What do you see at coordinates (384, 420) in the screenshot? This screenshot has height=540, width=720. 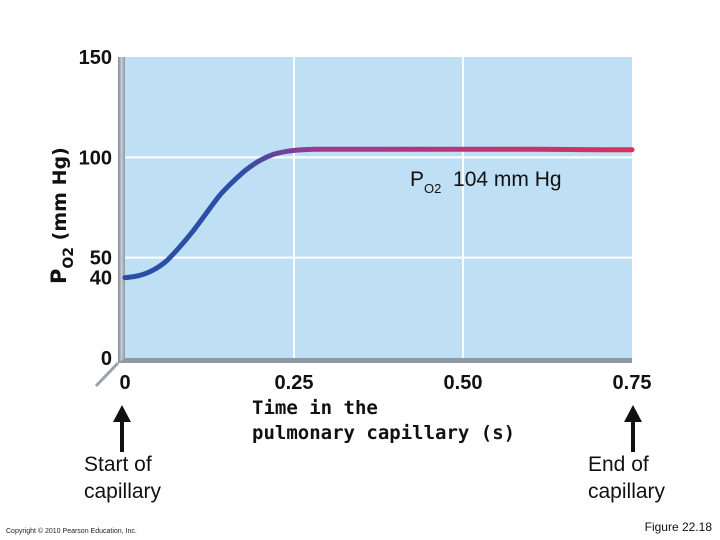 I see `x-axis-label: Time in the pulmonary capillary (s)` at bounding box center [384, 420].